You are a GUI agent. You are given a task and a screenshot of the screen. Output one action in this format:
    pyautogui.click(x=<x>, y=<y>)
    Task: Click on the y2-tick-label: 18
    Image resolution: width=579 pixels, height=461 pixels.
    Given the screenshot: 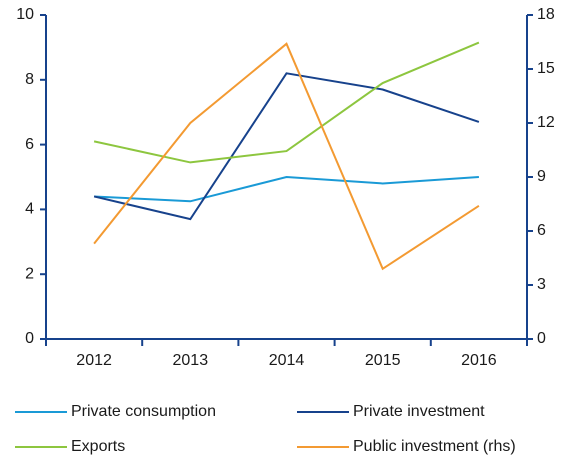 What is the action you would take?
    pyautogui.click(x=546, y=14)
    